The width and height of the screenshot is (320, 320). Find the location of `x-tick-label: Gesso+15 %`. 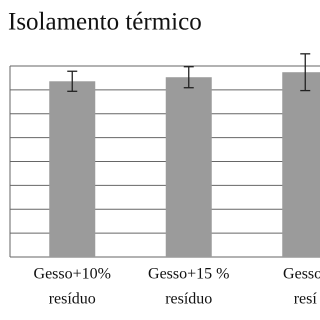

x-tick-label: Gesso+15 % is located at coordinates (188, 274).